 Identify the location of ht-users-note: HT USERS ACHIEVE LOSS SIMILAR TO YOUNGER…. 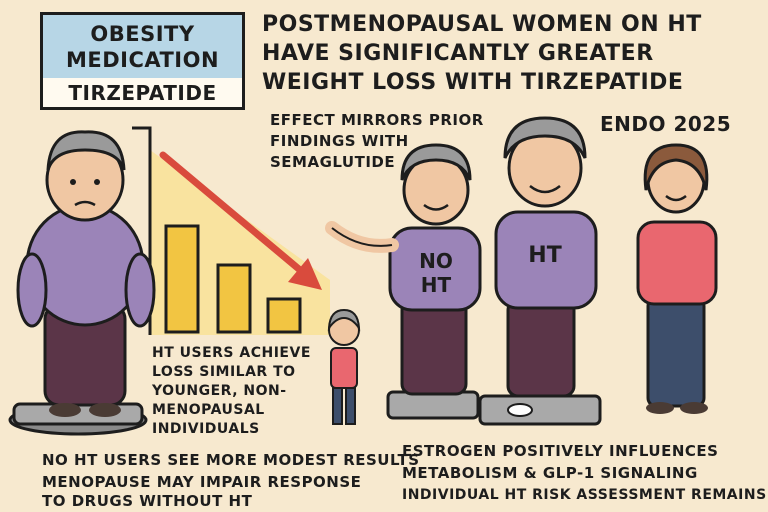
(236, 391).